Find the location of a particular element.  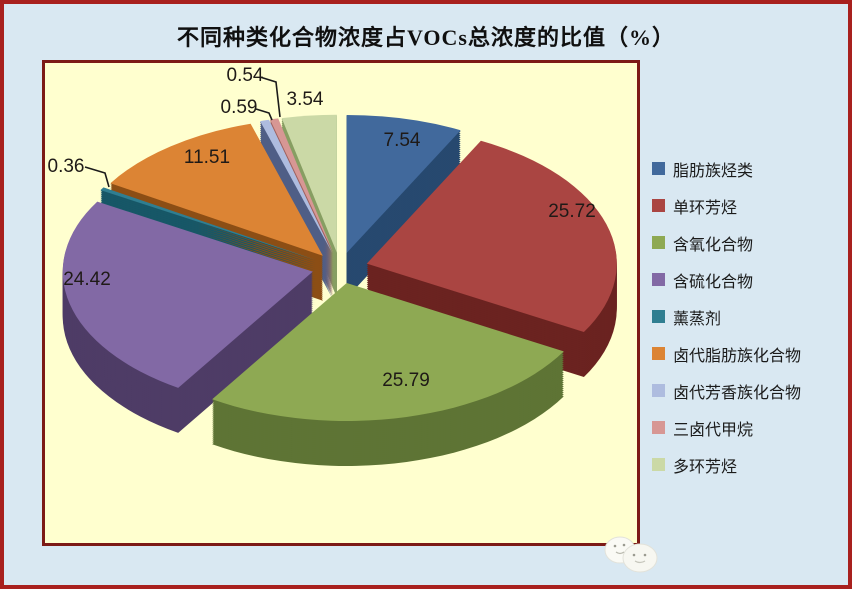

legend-item-8: 多环芳烃 is located at coordinates (726, 466).